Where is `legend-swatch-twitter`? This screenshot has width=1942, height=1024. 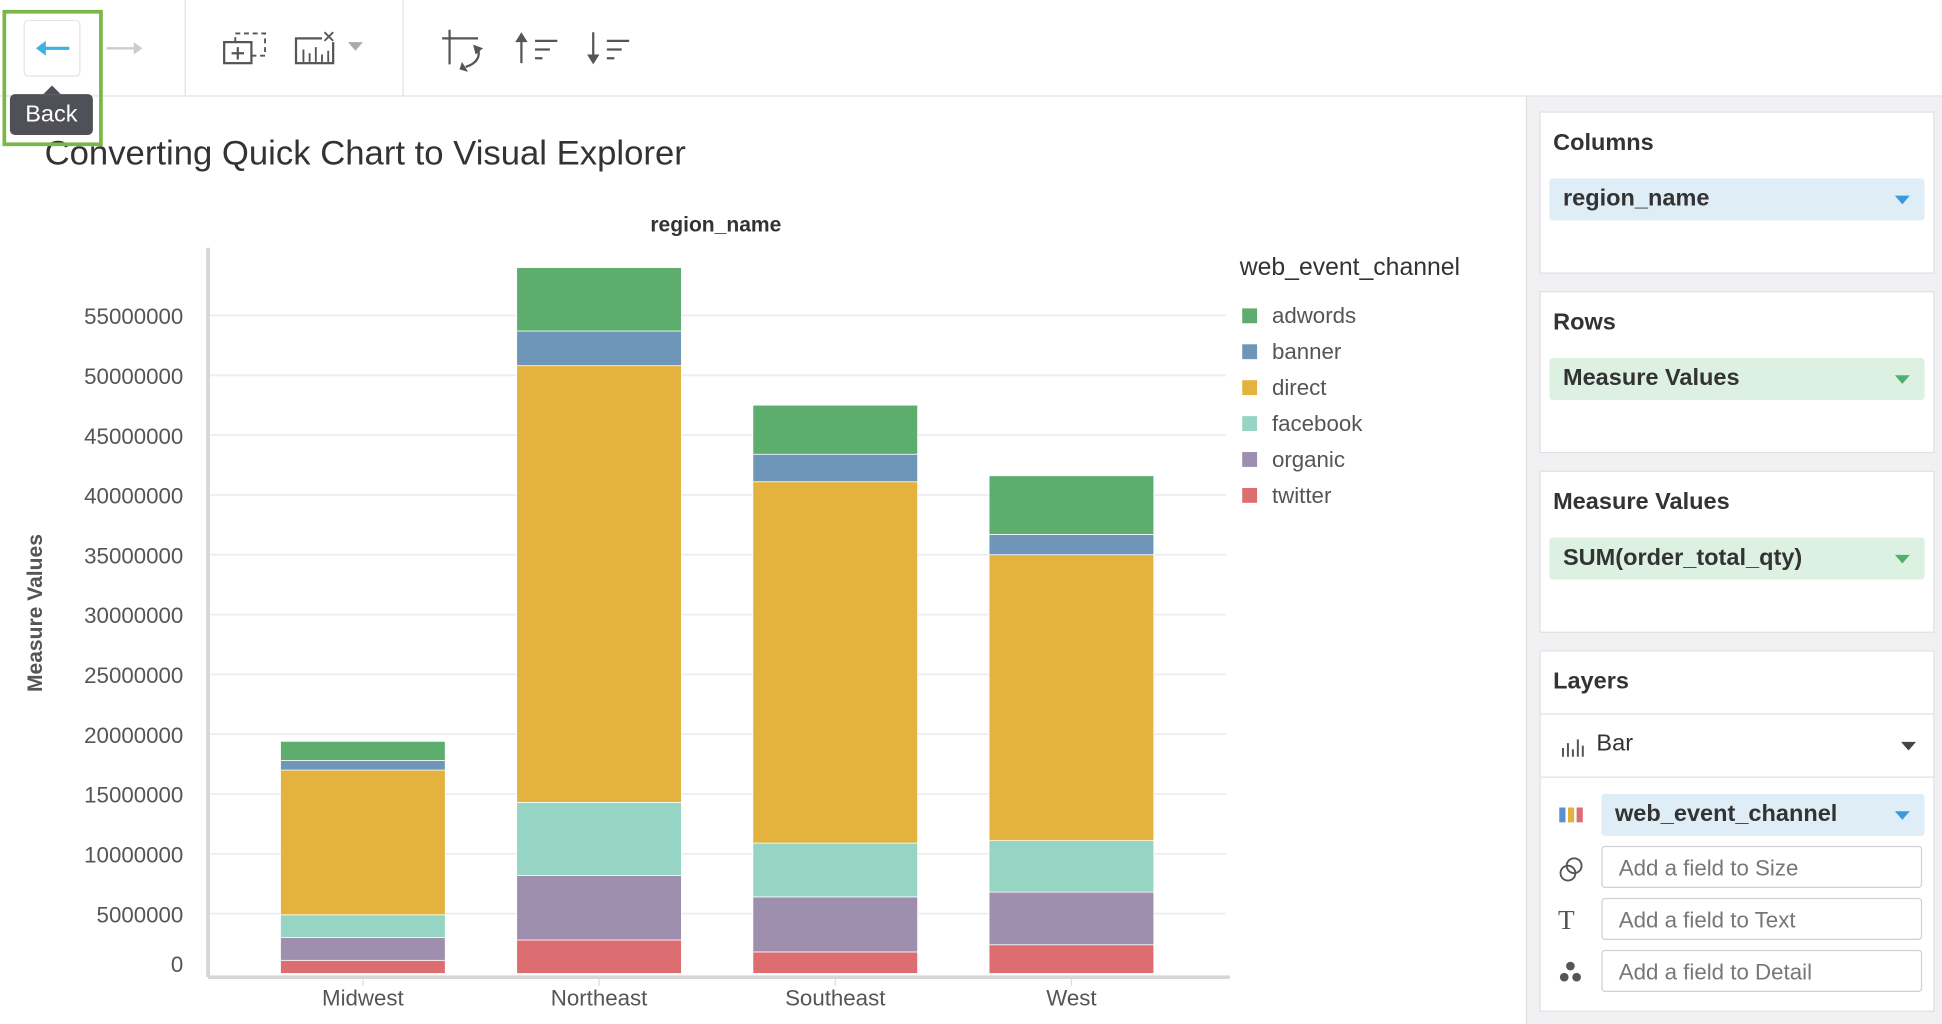 legend-swatch-twitter is located at coordinates (1250, 495).